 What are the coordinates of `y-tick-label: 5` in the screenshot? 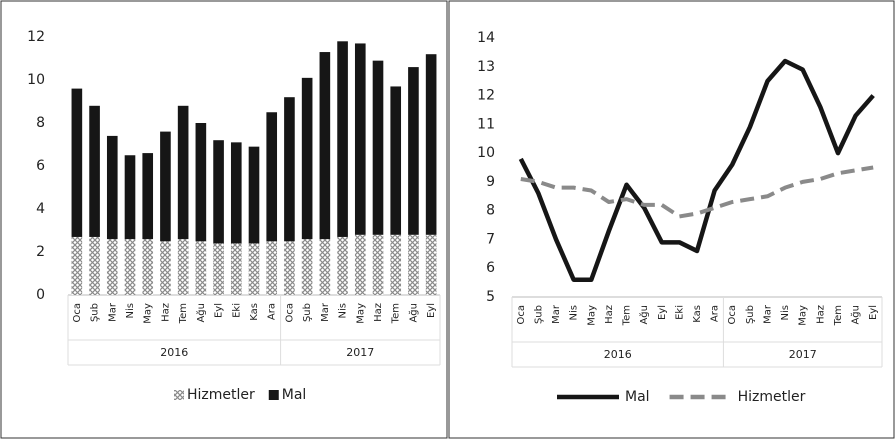 It's located at (490, 297).